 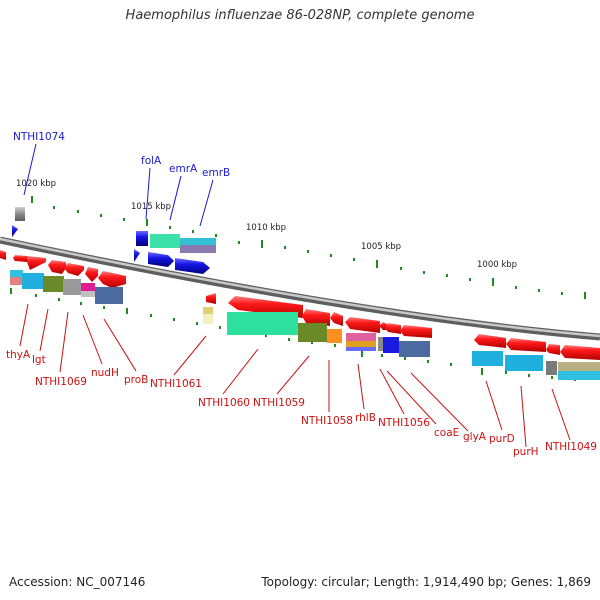 What do you see at coordinates (151, 161) in the screenshot?
I see `label-fola: folA` at bounding box center [151, 161].